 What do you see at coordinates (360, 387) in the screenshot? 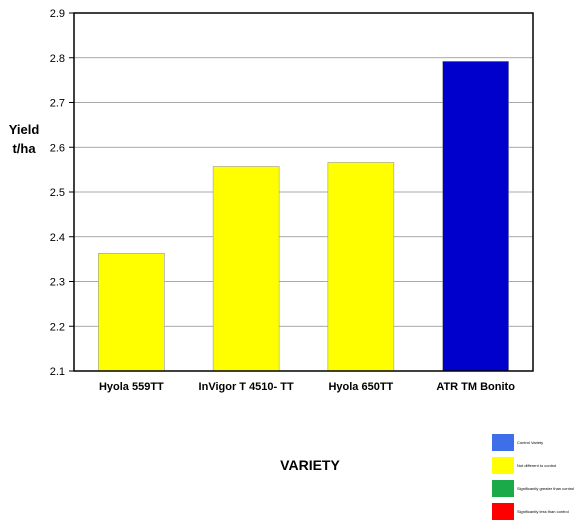
I see `x-tick-label: Hyola 650TT` at bounding box center [360, 387].